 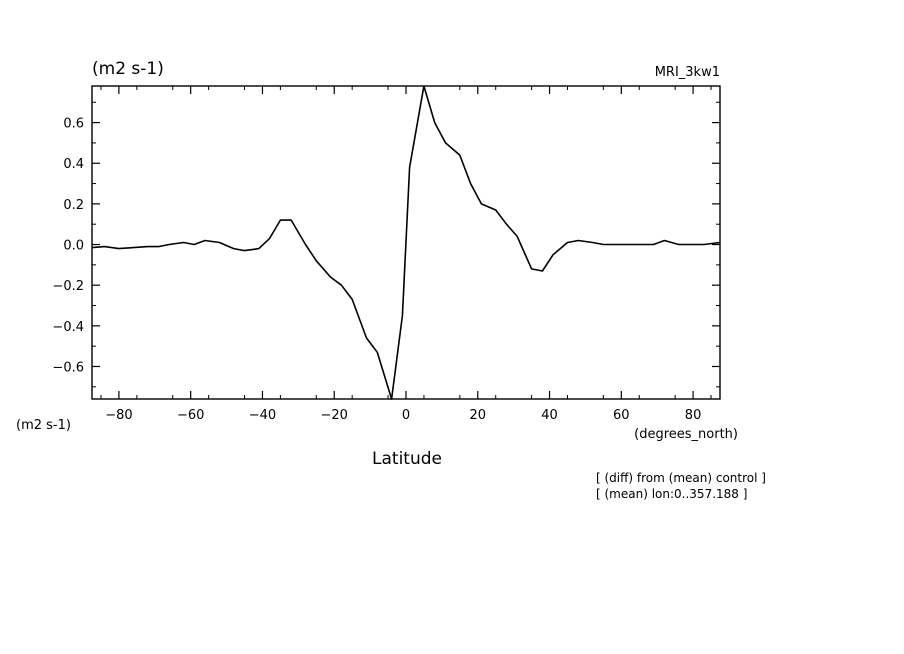 I want to click on x-tick-label: −20, so click(x=334, y=415).